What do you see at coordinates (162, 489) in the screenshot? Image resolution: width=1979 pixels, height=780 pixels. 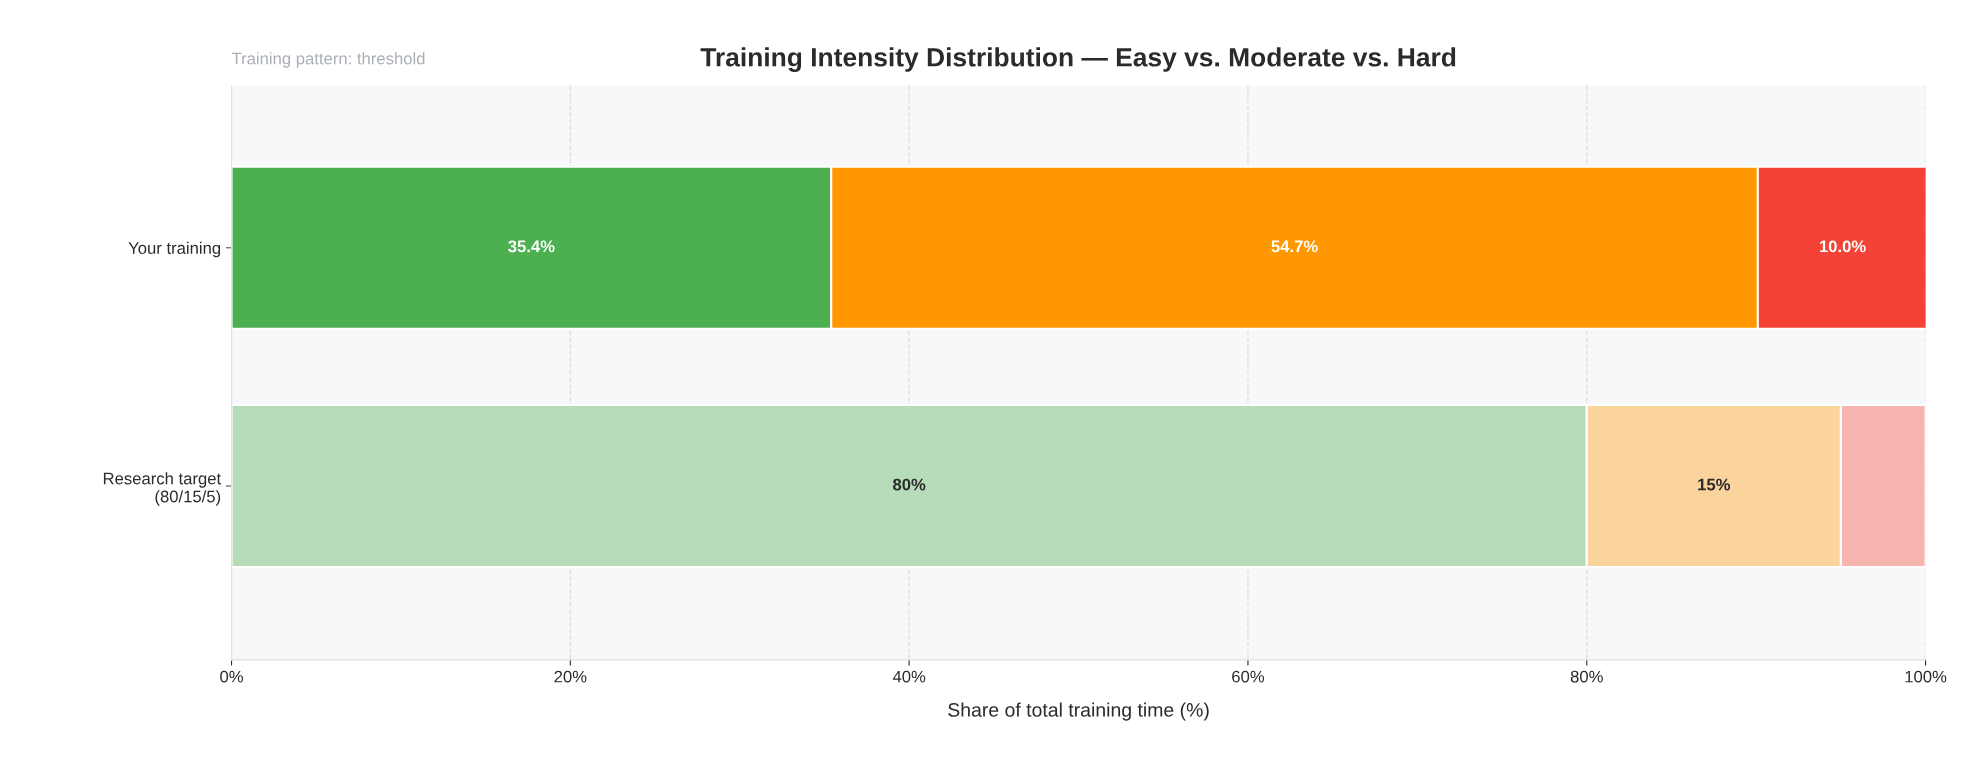 I see `y-tick-label: Research target (80/15/5)` at bounding box center [162, 489].